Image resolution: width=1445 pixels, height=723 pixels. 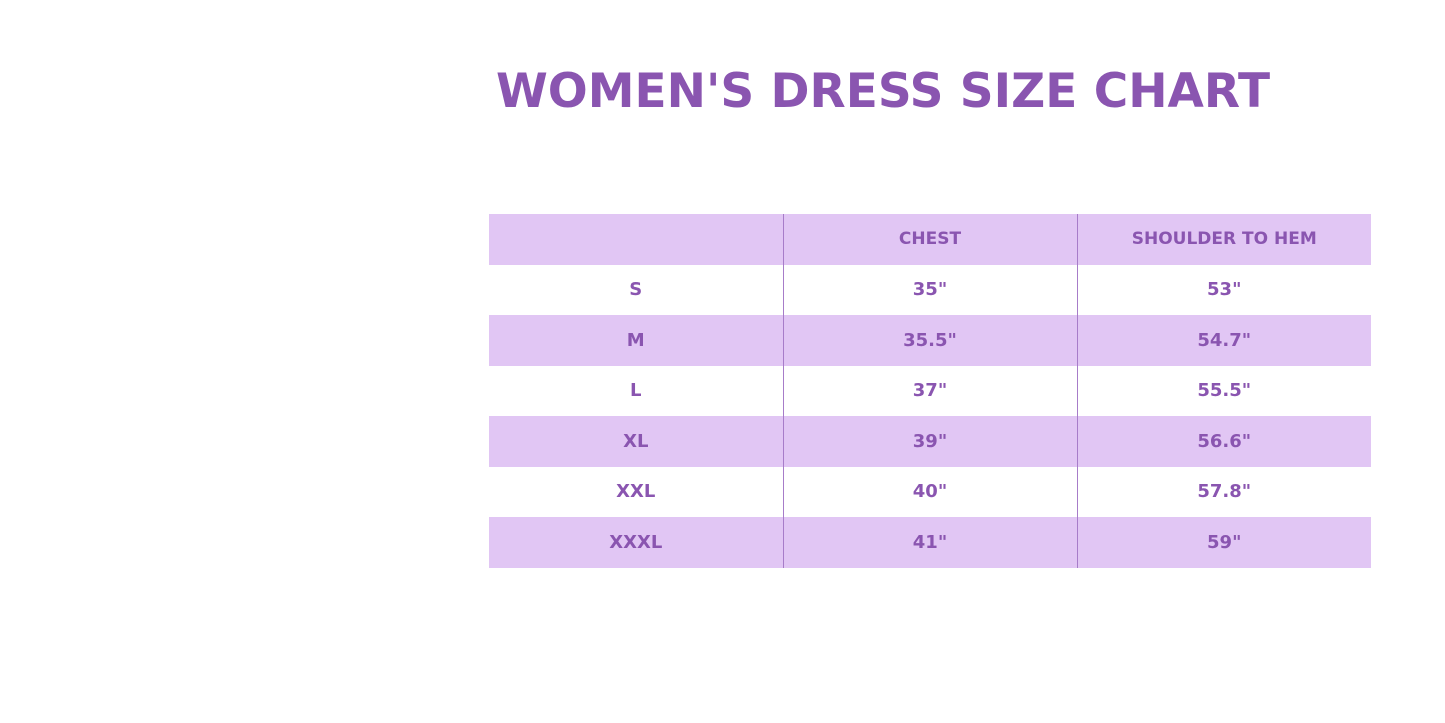 What do you see at coordinates (1223, 239) in the screenshot?
I see `header-shoulder-to-hem: SHOULDER TO HEM` at bounding box center [1223, 239].